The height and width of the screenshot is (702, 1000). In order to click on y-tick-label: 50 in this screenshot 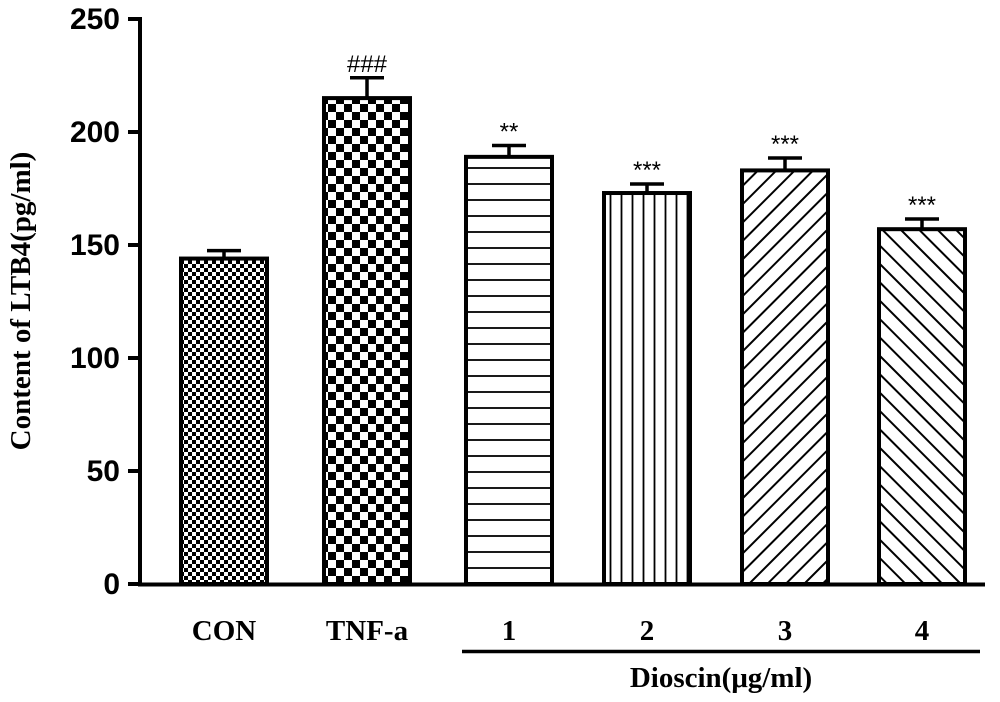, I will do `click(103, 471)`.